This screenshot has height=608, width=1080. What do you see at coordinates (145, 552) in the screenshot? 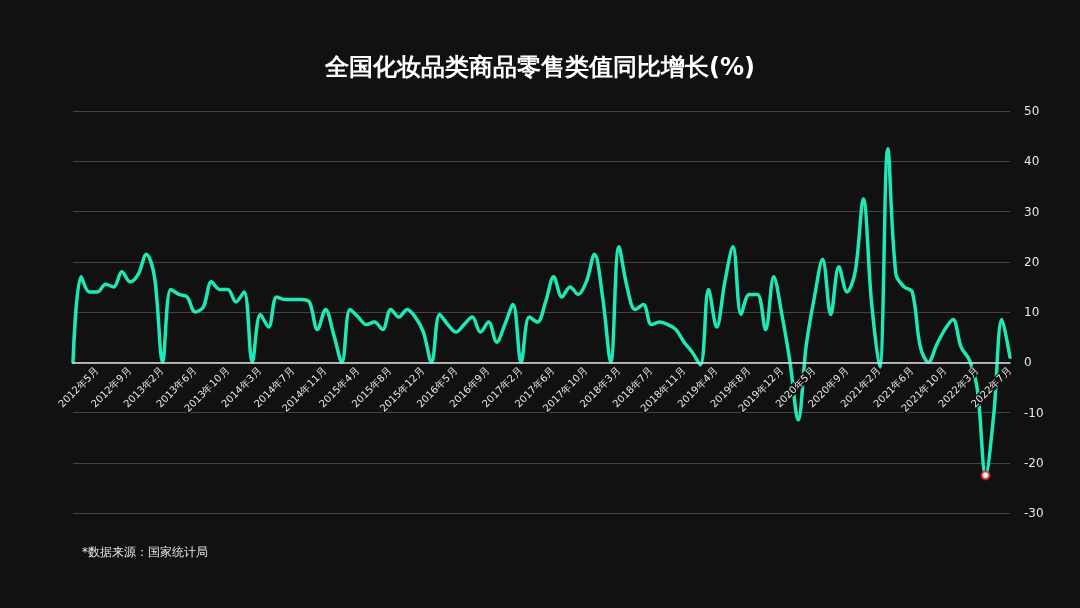
I see `text: *数据来源：国家统计局` at bounding box center [145, 552].